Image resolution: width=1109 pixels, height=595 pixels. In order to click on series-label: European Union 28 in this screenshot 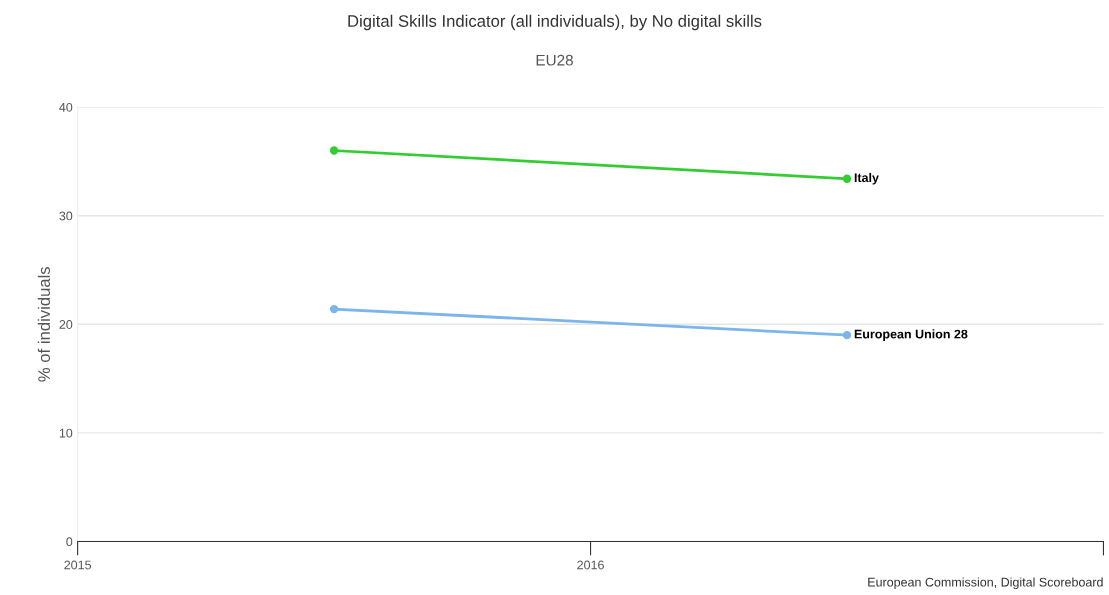, I will do `click(911, 335)`.